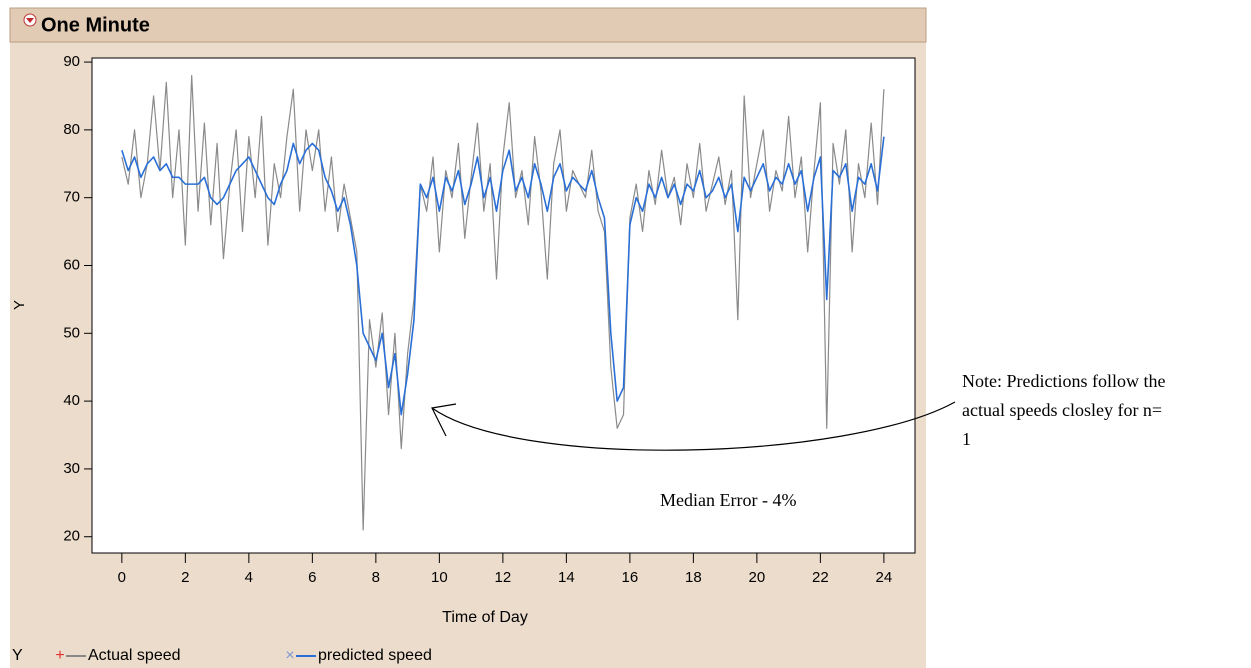  Describe the element at coordinates (71, 197) in the screenshot. I see `y-tick-label: 70` at that location.